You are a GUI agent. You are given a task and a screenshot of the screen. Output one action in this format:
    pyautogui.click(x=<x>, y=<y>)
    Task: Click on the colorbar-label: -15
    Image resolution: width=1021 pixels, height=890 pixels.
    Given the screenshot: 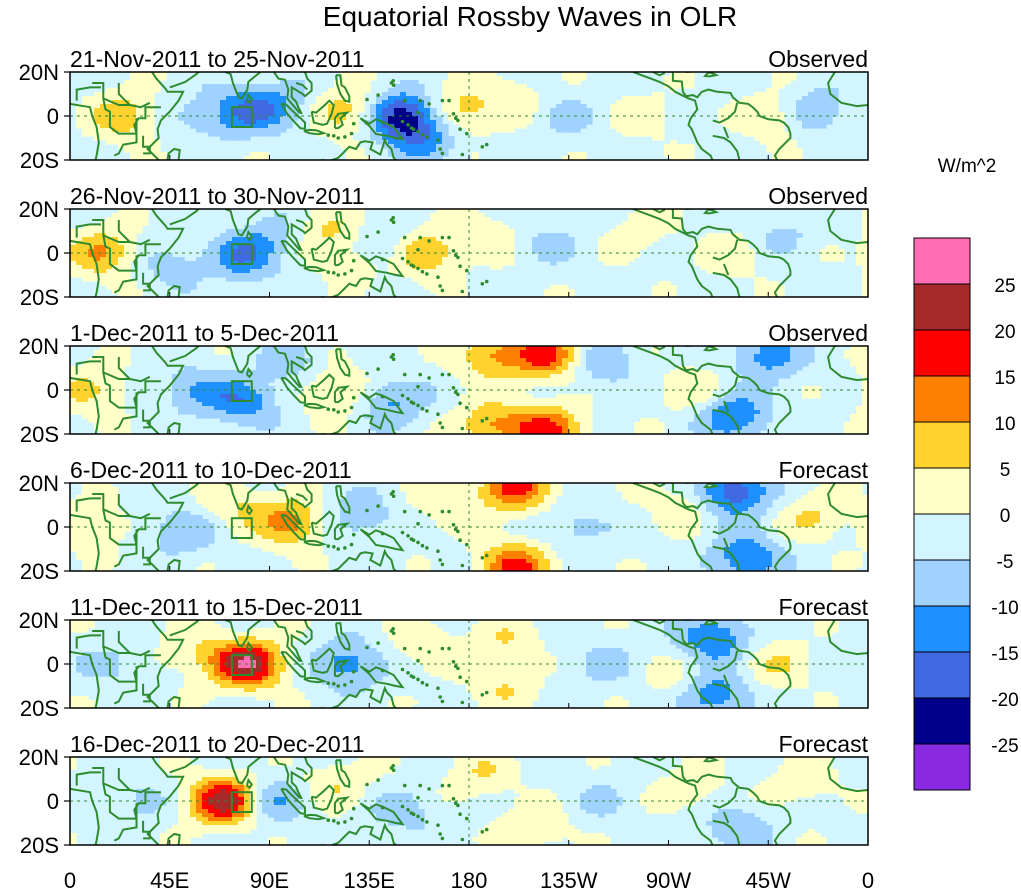 What is the action you would take?
    pyautogui.click(x=1004, y=654)
    